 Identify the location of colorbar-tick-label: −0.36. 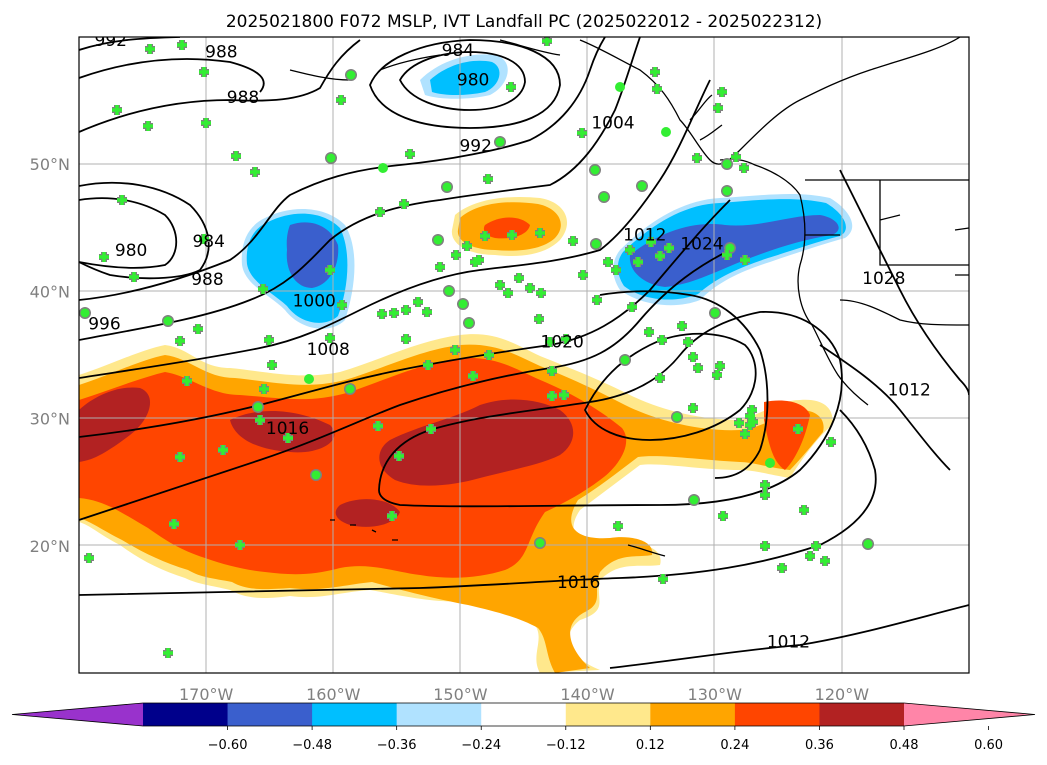
(397, 745).